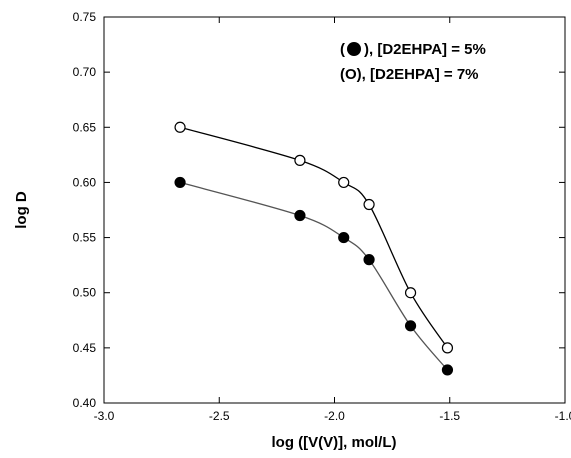  I want to click on y-tick-label: 0.75, so click(85, 17).